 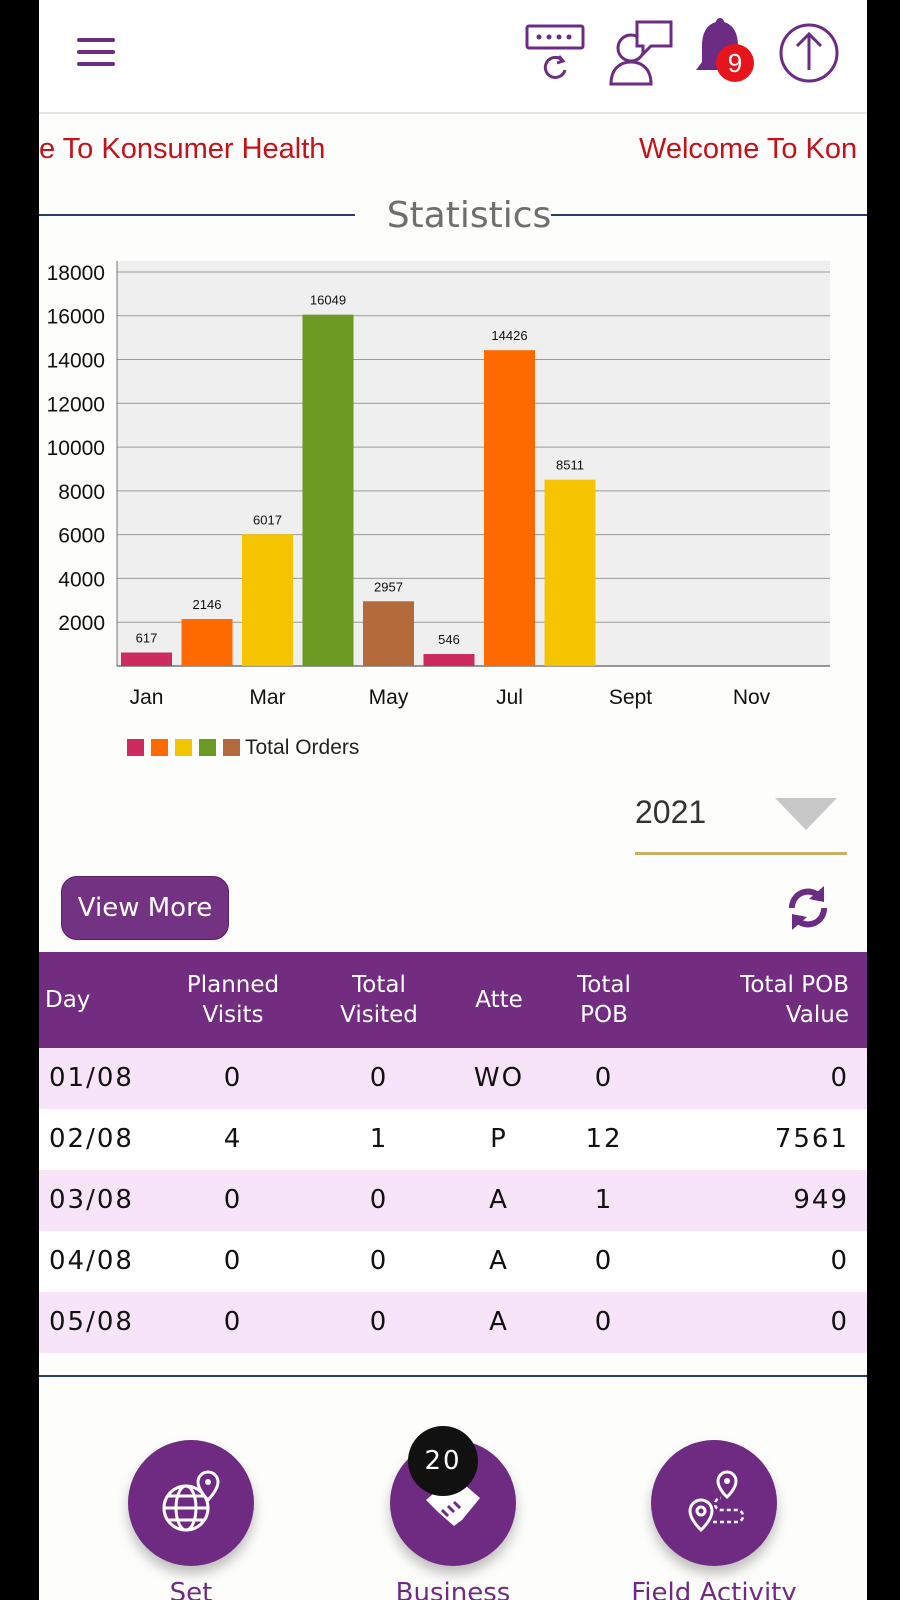 I want to click on bar-apr, so click(x=328, y=490).